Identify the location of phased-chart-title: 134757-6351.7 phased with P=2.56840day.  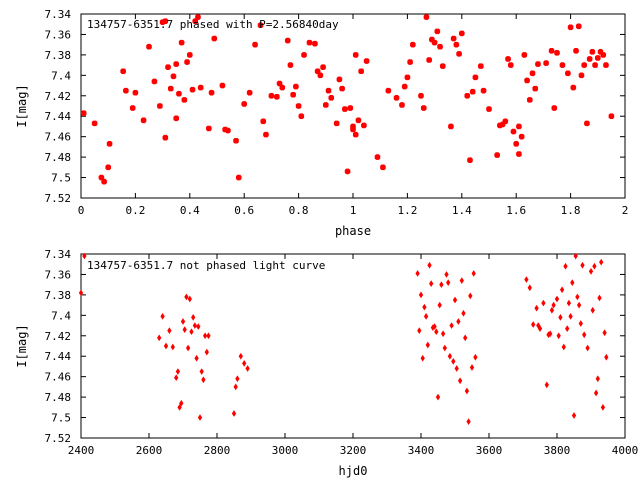
(213, 24).